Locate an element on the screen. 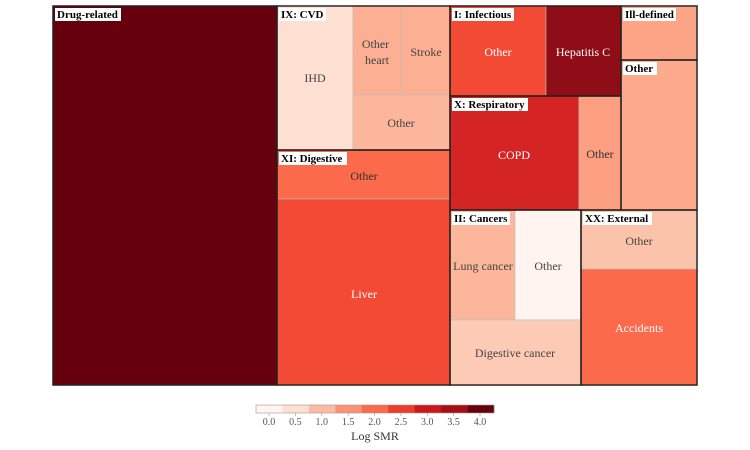 This screenshot has width=750, height=450. colorbar-tick-label: 3.5 is located at coordinates (453, 422).